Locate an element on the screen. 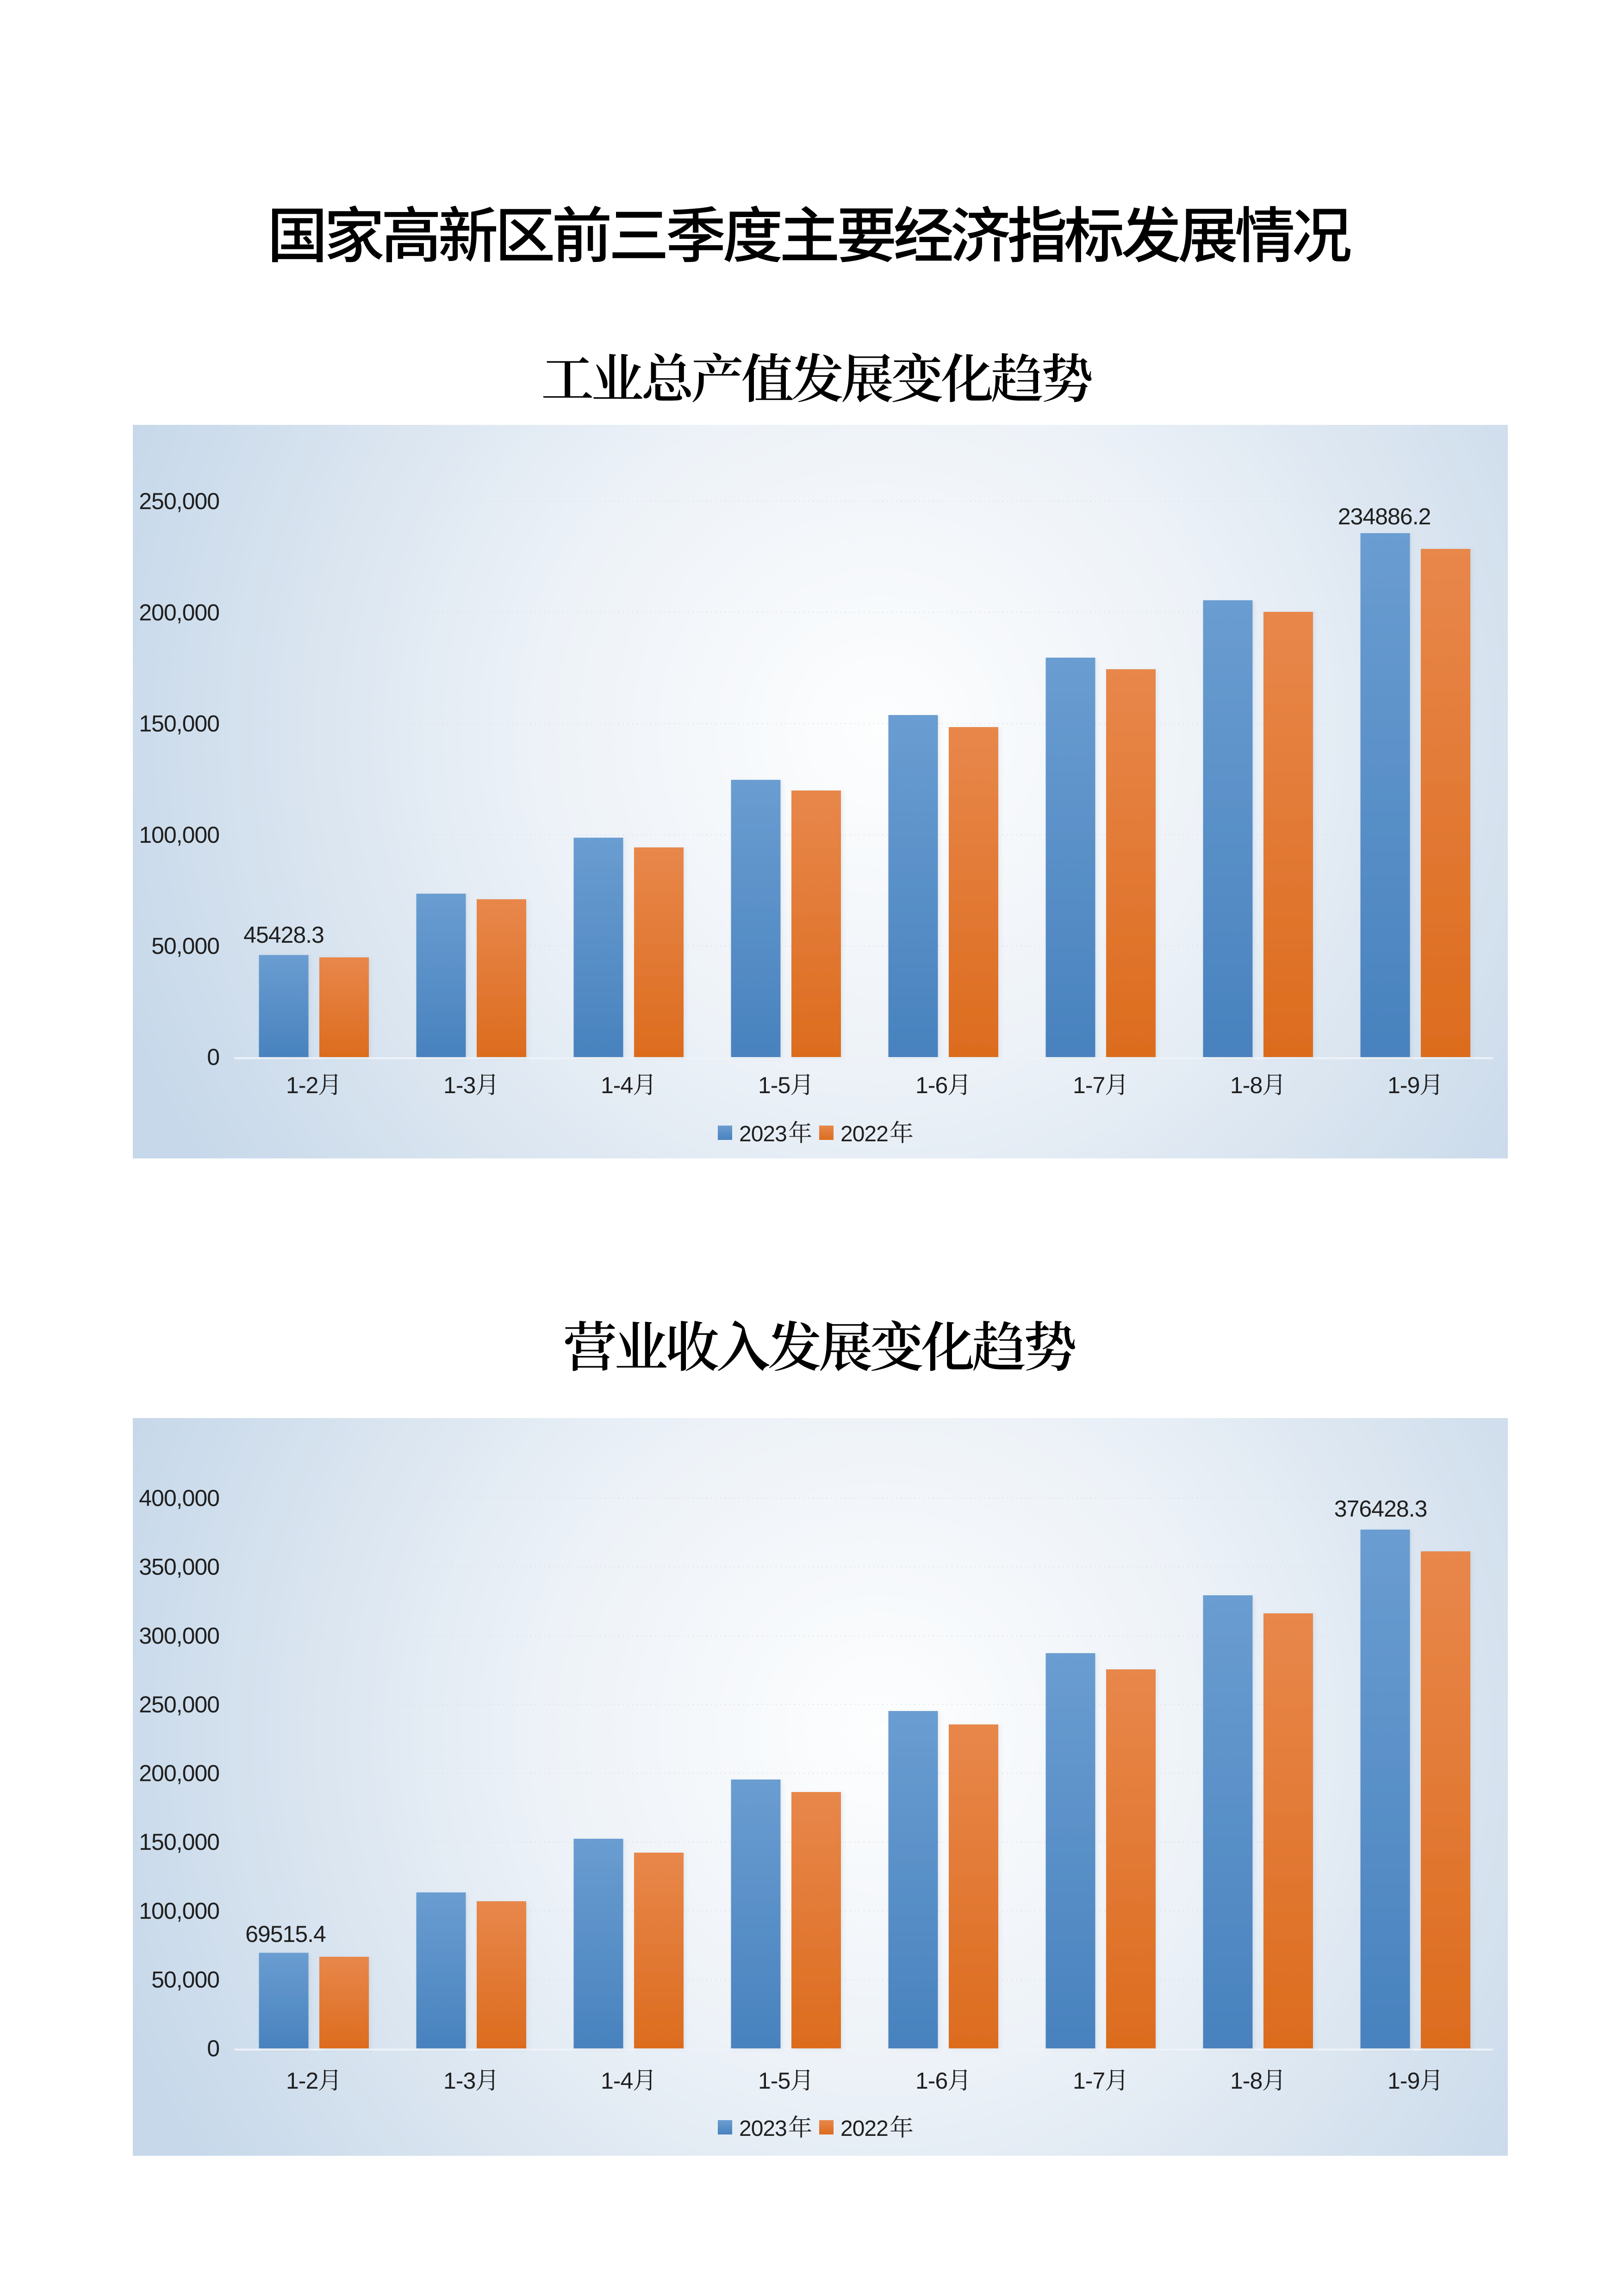 The width and height of the screenshot is (1624, 2296). svg-text: 300,000 is located at coordinates (179, 1636).